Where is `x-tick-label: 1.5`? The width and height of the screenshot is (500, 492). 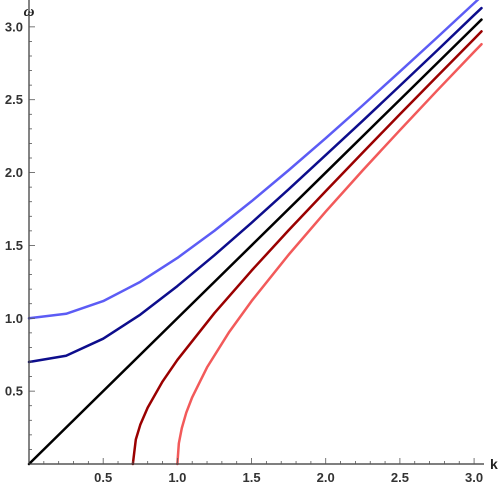 x-tick-label: 1.5 is located at coordinates (252, 477).